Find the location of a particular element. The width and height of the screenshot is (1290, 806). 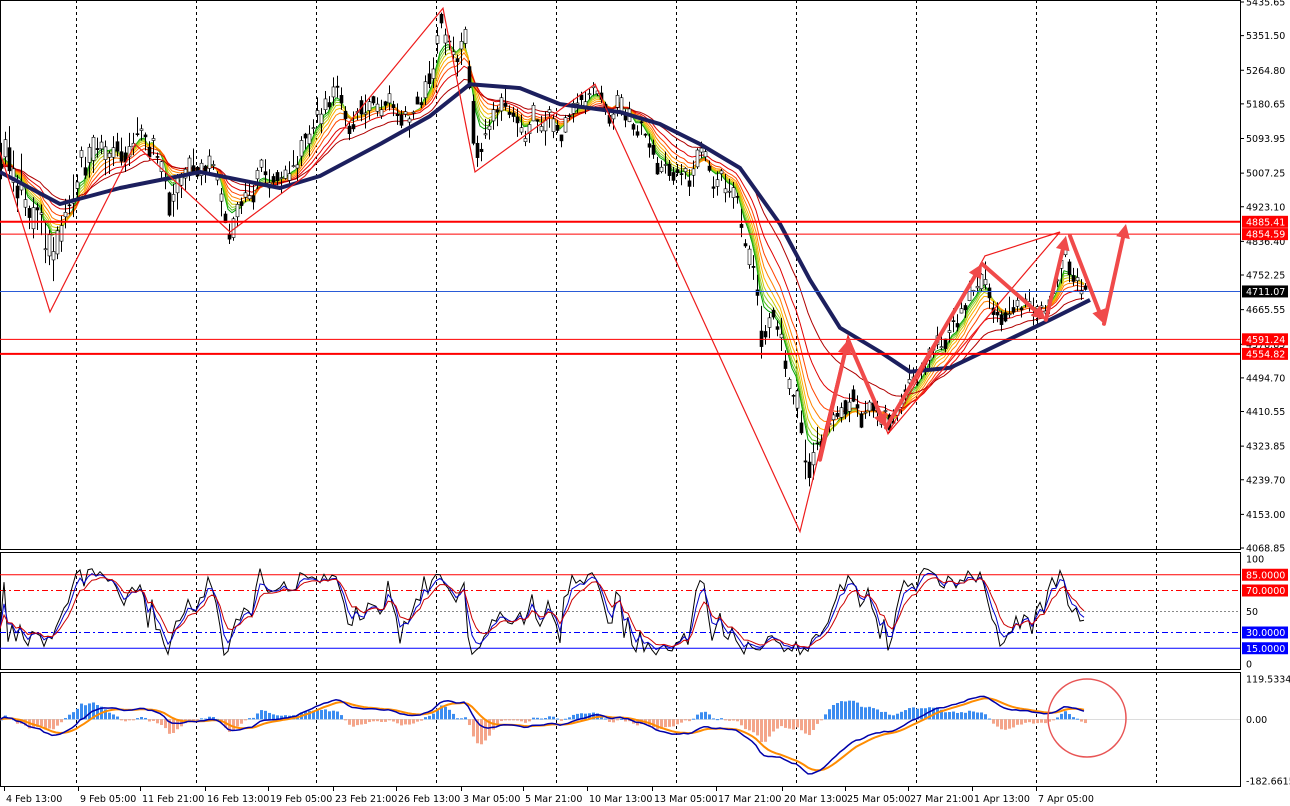

osc-label-box is located at coordinates (1265, 632).